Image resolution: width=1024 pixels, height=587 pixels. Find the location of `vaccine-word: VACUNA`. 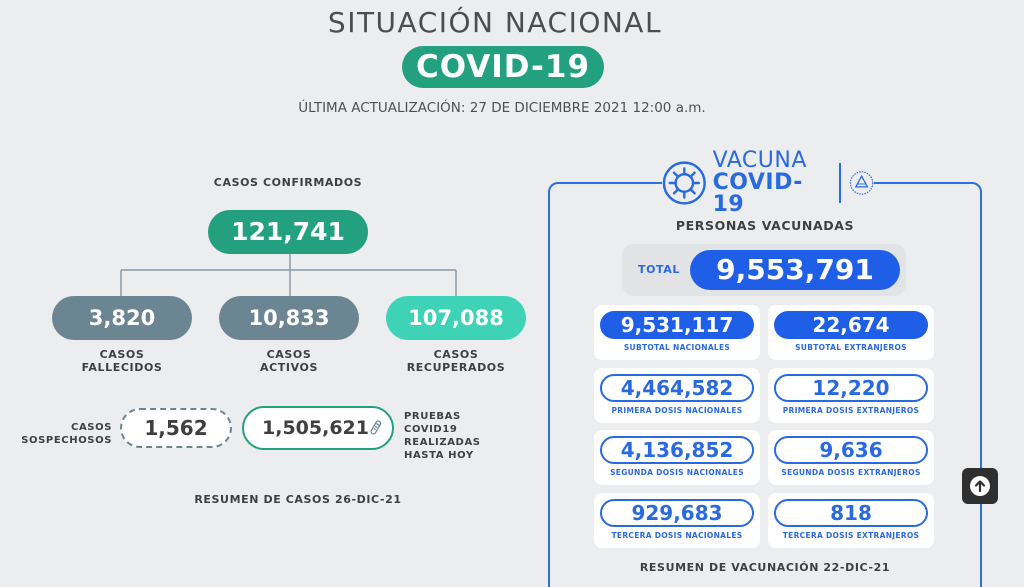

vaccine-word: VACUNA is located at coordinates (759, 160).